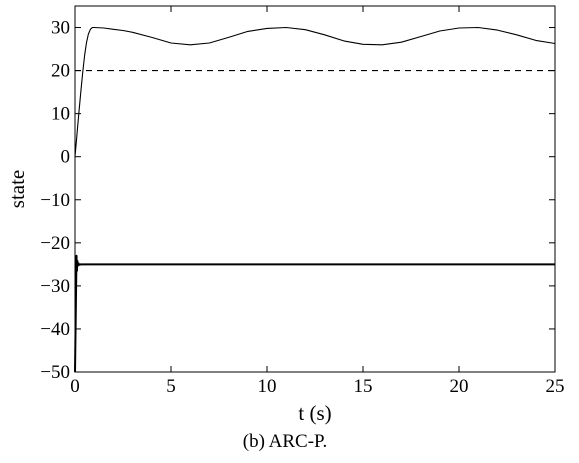 Image resolution: width=579 pixels, height=463 pixels. What do you see at coordinates (75, 386) in the screenshot?
I see `x-tick-label: 0` at bounding box center [75, 386].